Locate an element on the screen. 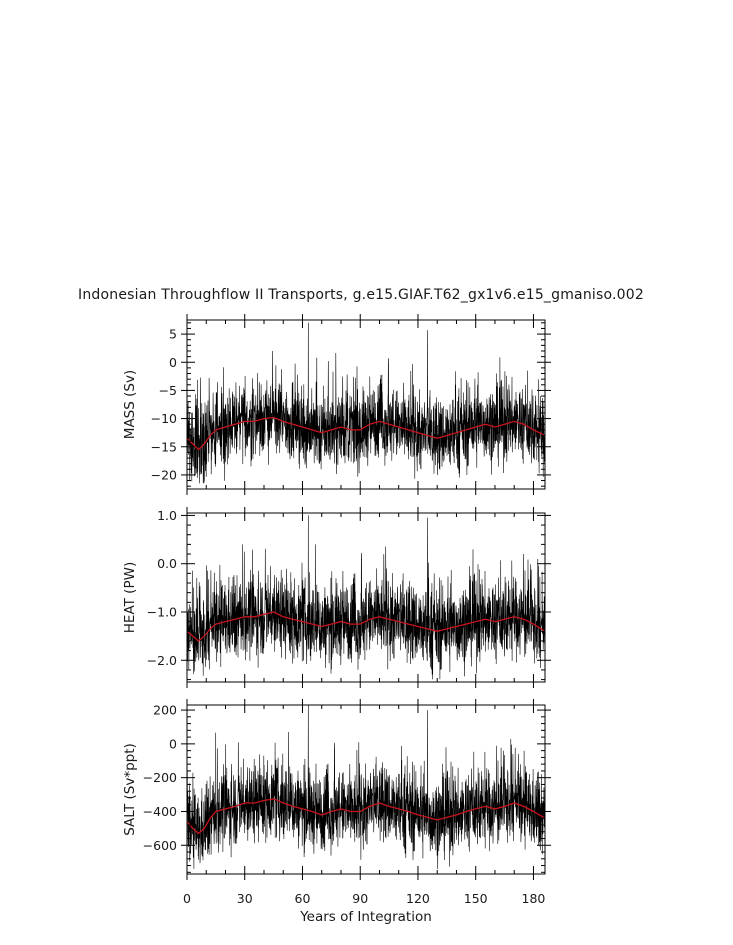 This screenshot has height=945, width=733. plot-frame-mass is located at coordinates (366, 404).